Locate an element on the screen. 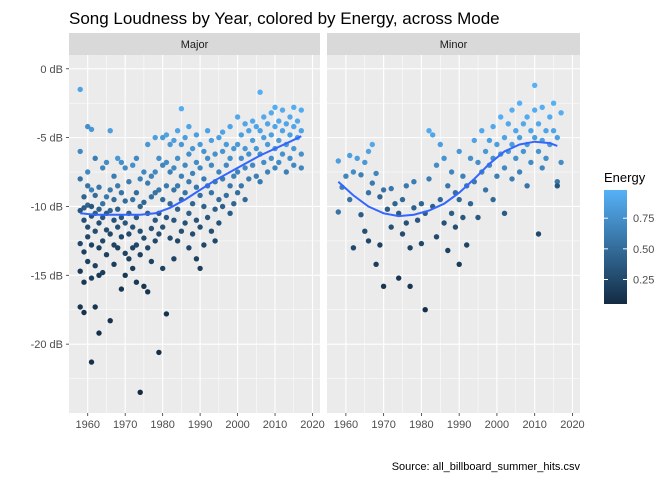  chart-caption: Source: all_billboard_summer_hits.csv is located at coordinates (486, 467).